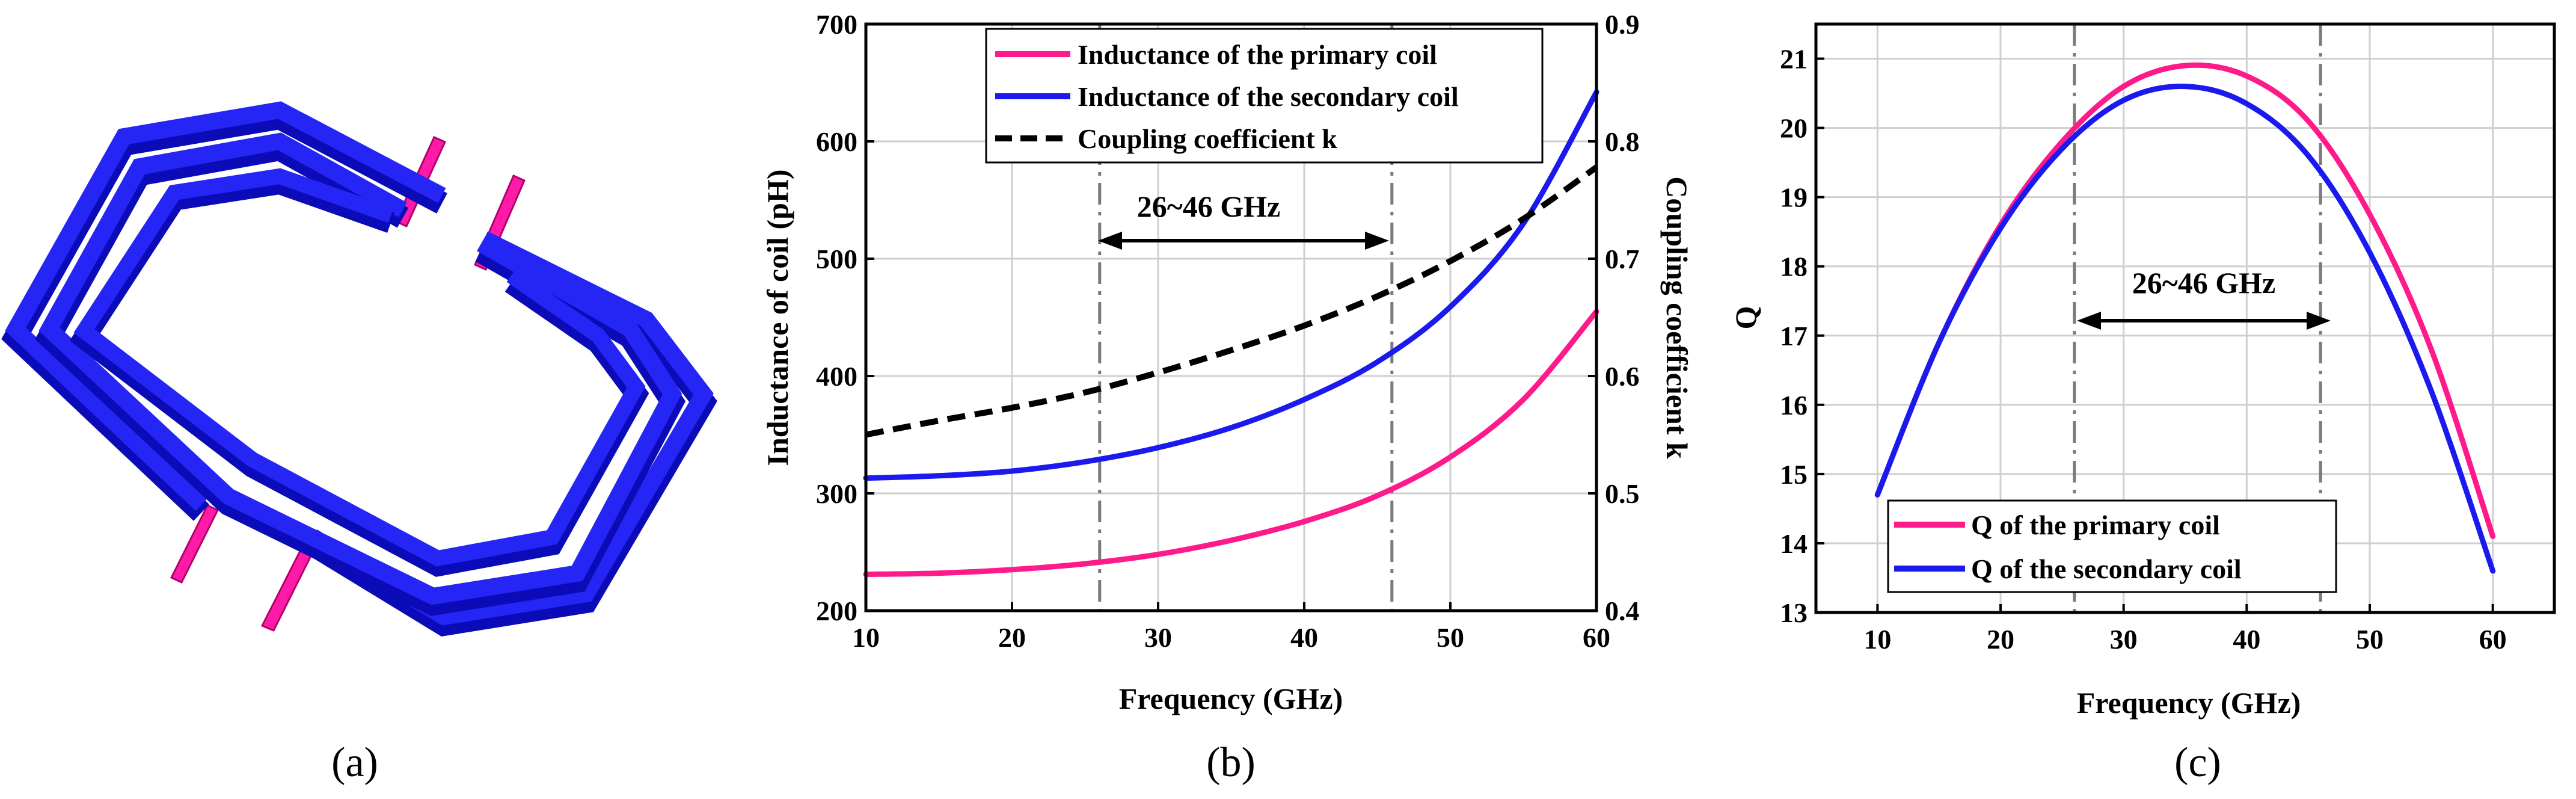 Image resolution: width=2576 pixels, height=799 pixels. Describe the element at coordinates (1794, 406) in the screenshot. I see `chart-c-y-tick-label: 16` at that location.